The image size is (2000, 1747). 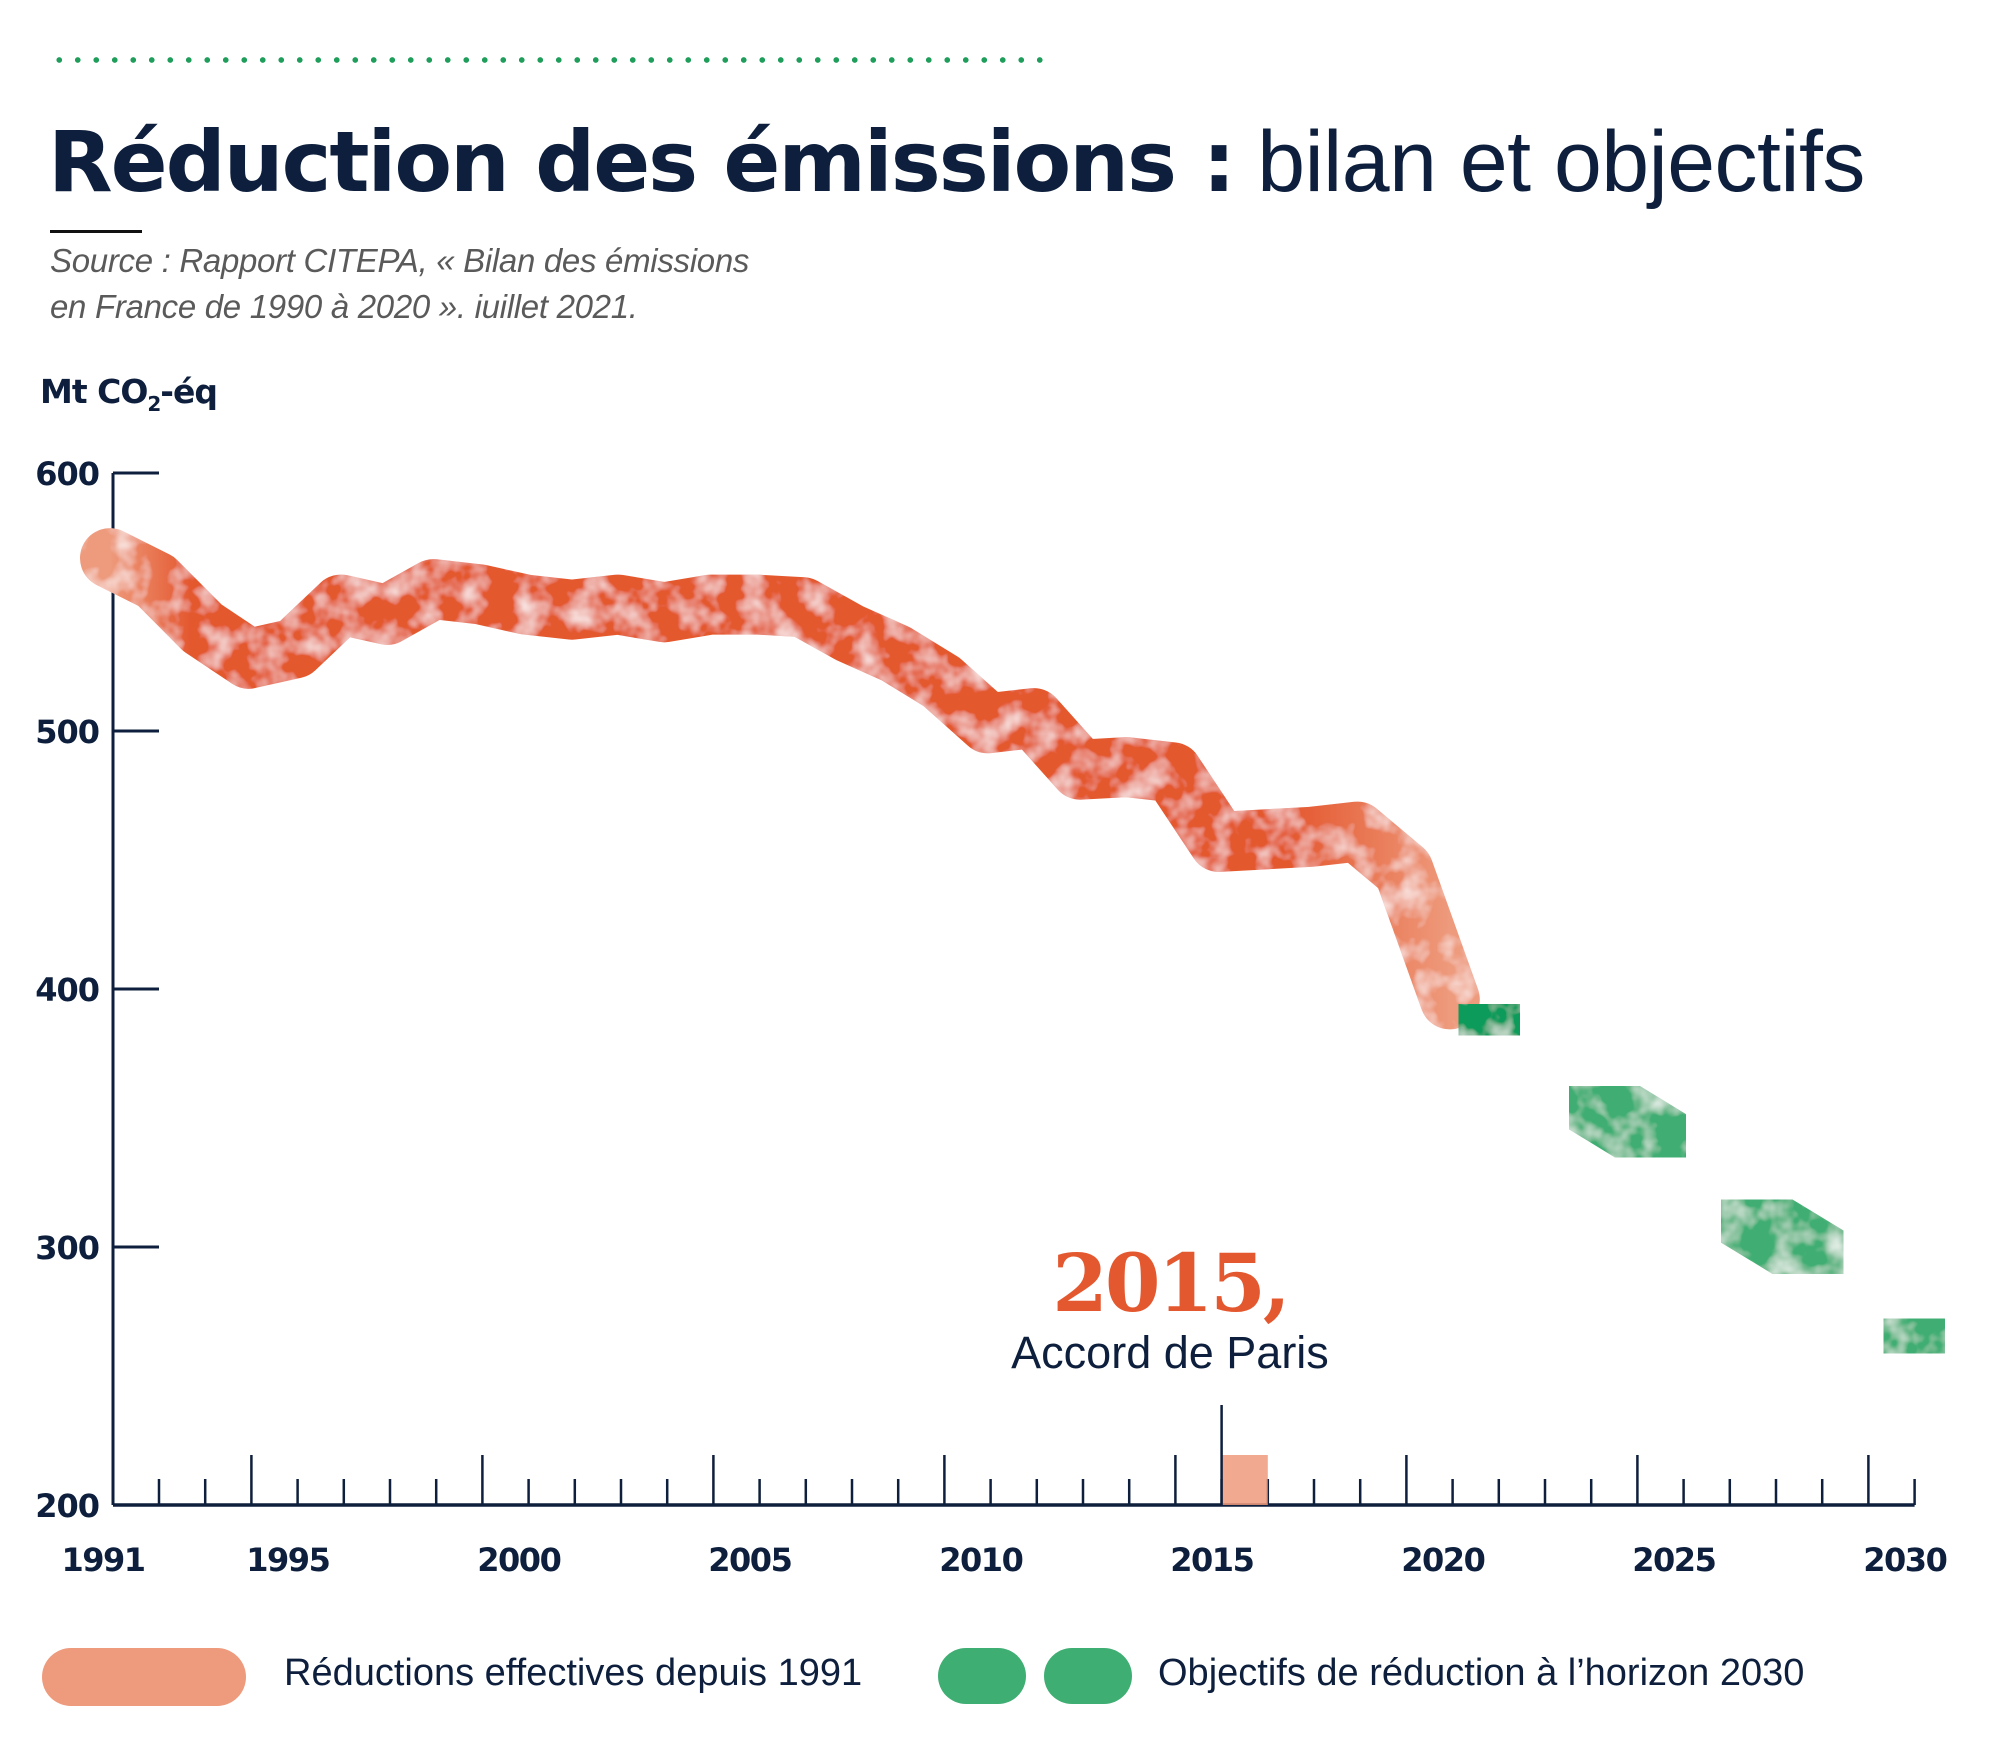 I want to click on x-tick-label: 1991, so click(x=102, y=1560).